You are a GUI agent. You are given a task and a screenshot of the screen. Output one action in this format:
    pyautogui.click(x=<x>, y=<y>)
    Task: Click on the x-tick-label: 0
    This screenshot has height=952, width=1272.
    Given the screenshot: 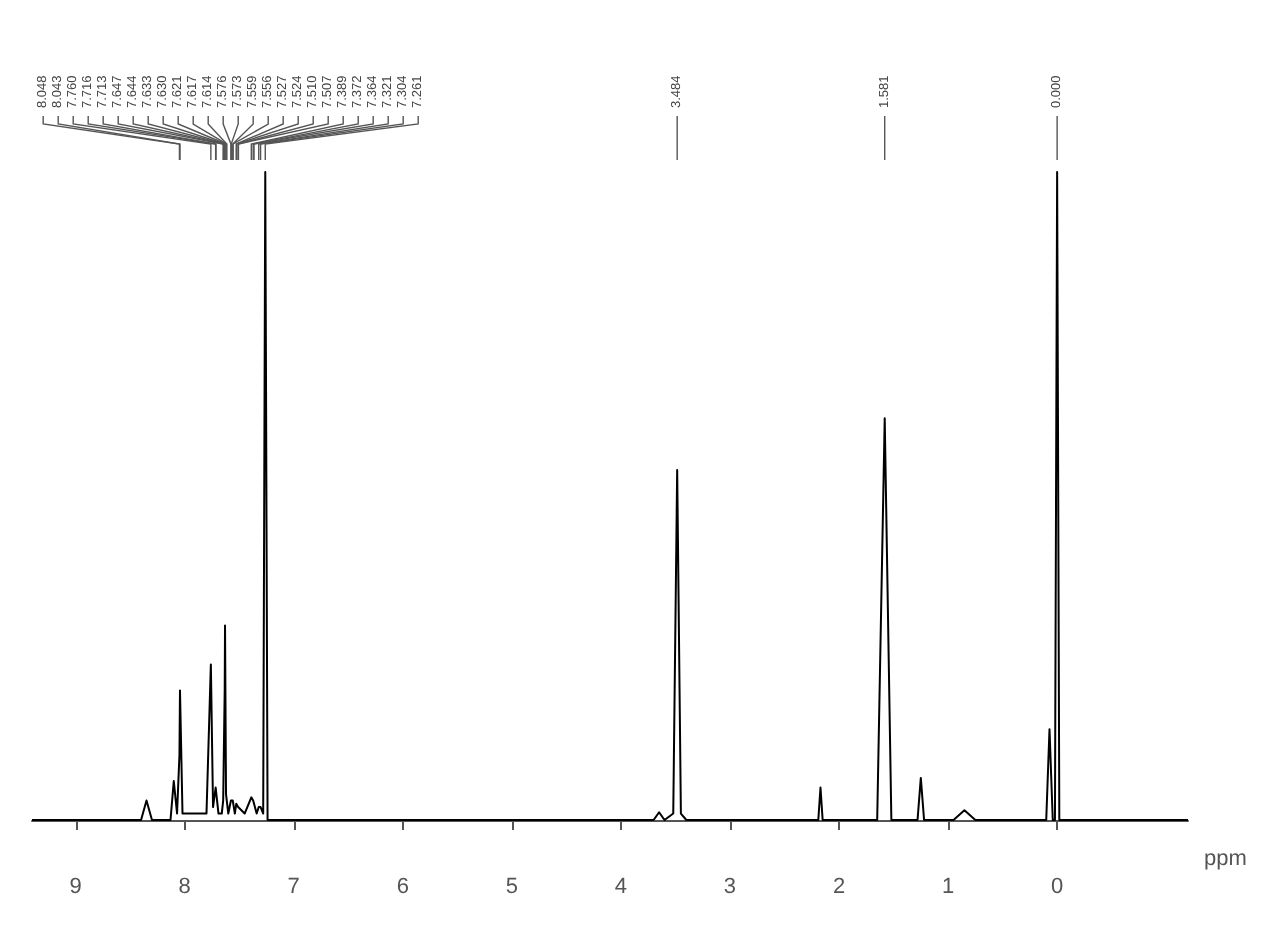 What is the action you would take?
    pyautogui.click(x=1057, y=887)
    